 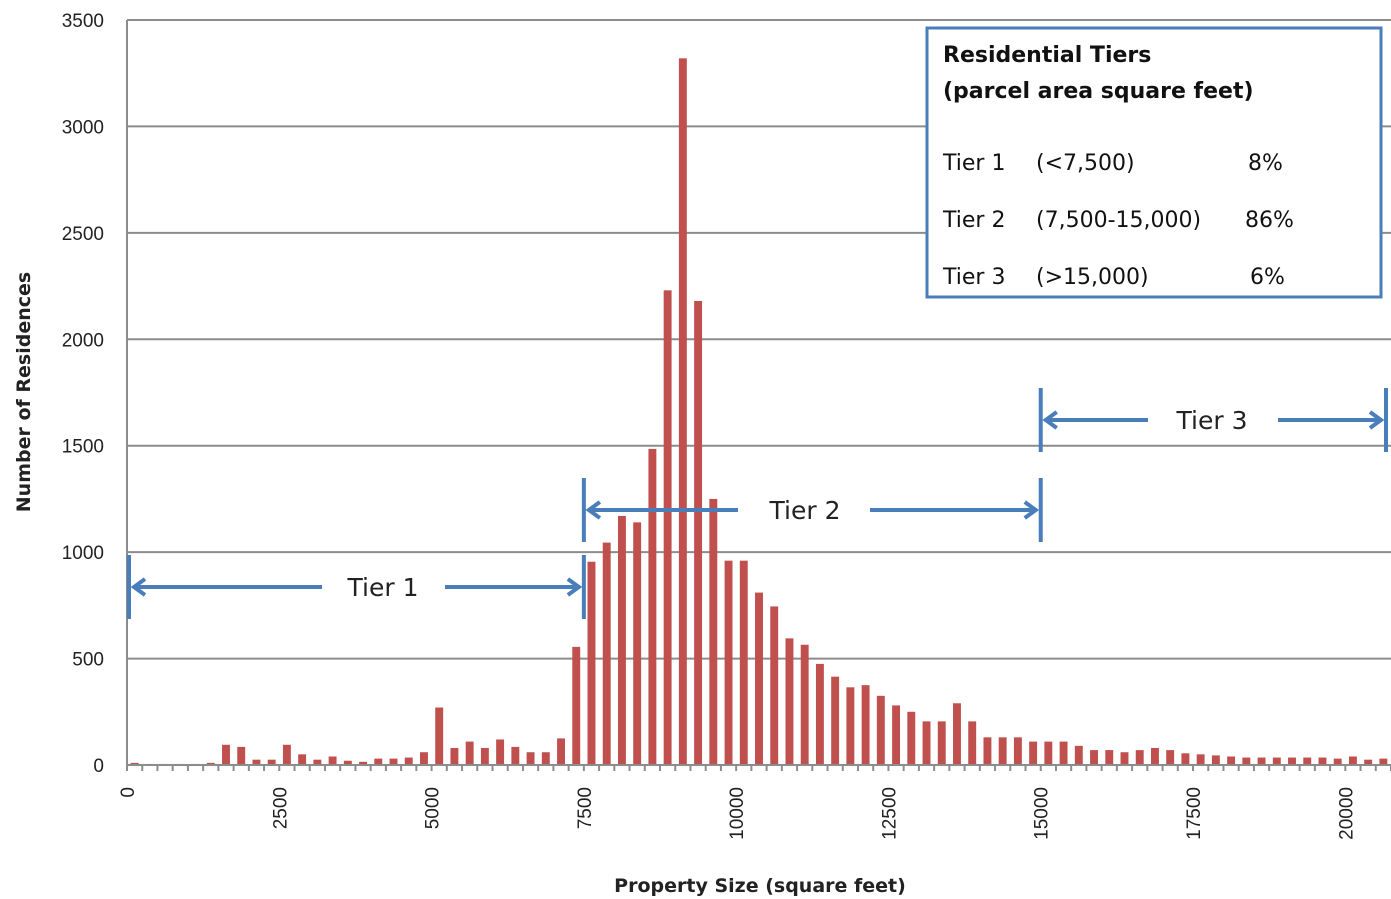 I want to click on y-tick-label: 500, so click(x=88, y=660).